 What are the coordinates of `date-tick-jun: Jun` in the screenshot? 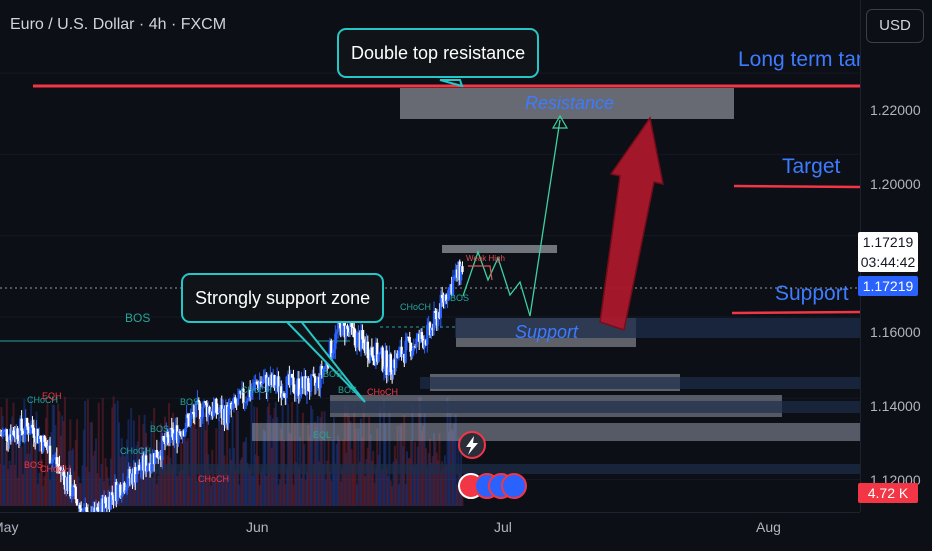 It's located at (257, 527).